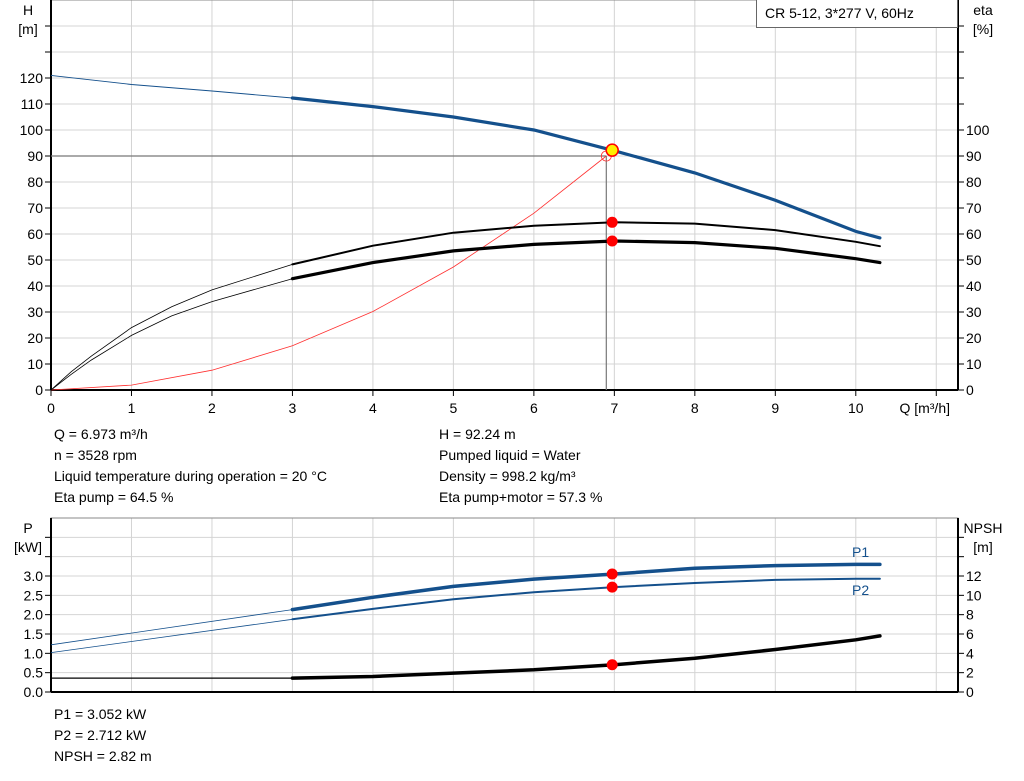  I want to click on info-p1: P1 = 3.052 kW, so click(100, 714).